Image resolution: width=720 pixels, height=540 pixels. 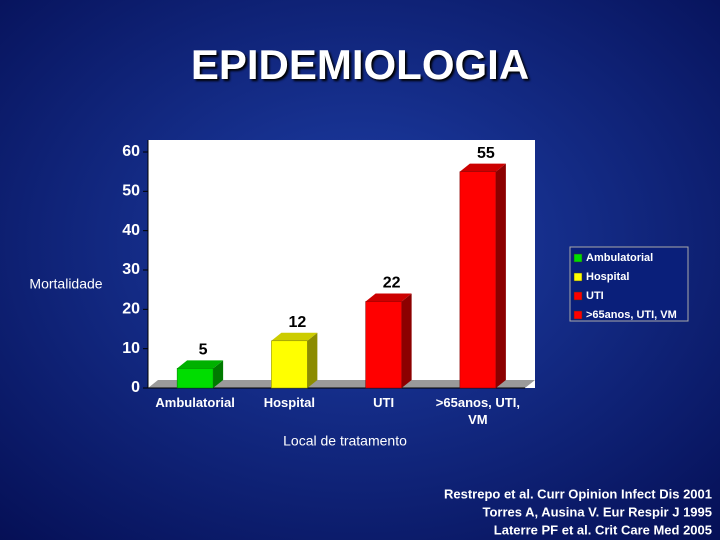 I want to click on legend-label: >65anos, UTI, VM, so click(x=631, y=315).